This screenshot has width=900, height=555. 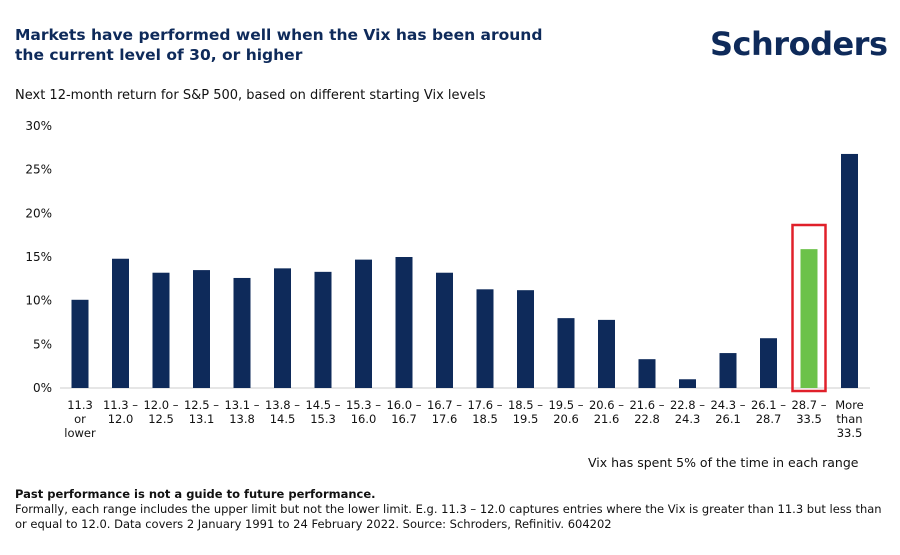 I want to click on x-tick-label: 16.7 –17.6, so click(x=444, y=412).